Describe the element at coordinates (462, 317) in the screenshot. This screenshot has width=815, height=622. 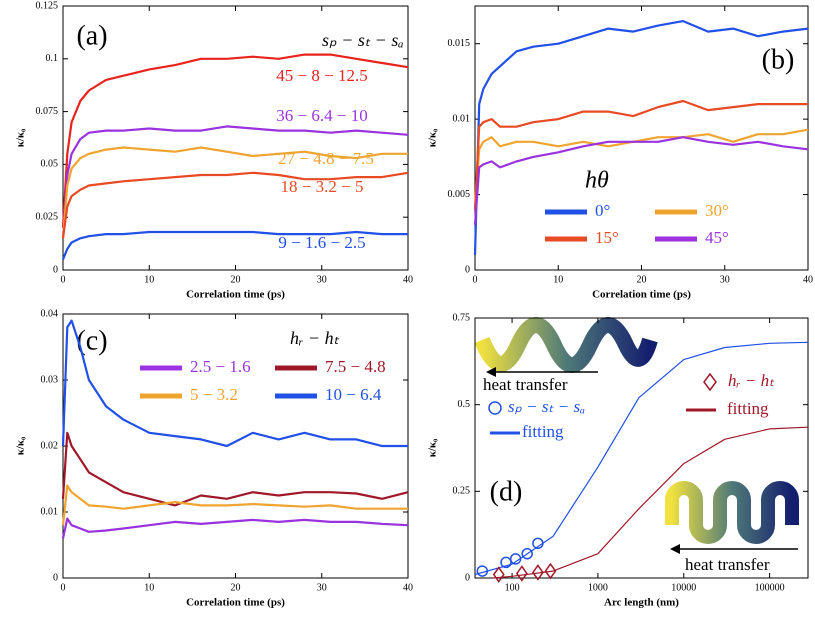
I see `y-tick-label: 0.75` at that location.